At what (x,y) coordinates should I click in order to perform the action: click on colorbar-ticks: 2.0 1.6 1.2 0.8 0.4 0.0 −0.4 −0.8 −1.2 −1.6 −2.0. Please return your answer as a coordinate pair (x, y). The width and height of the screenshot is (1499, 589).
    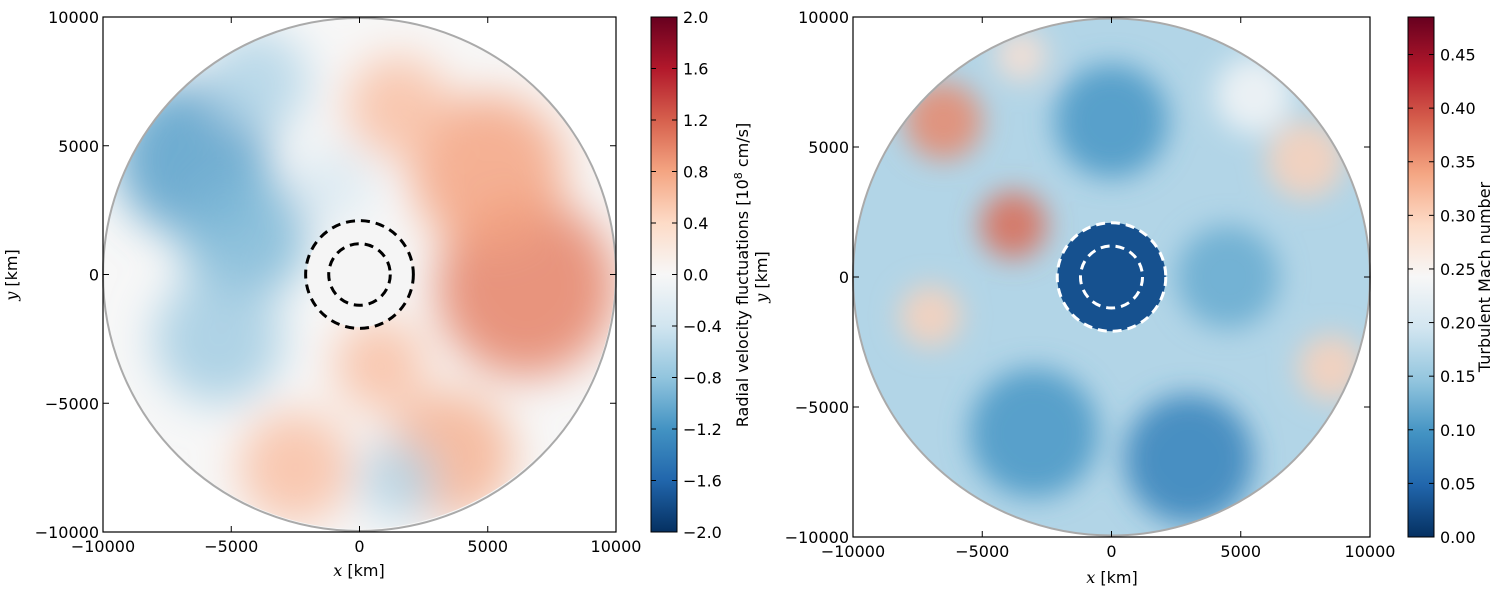
    Looking at the image, I should click on (686, 275).